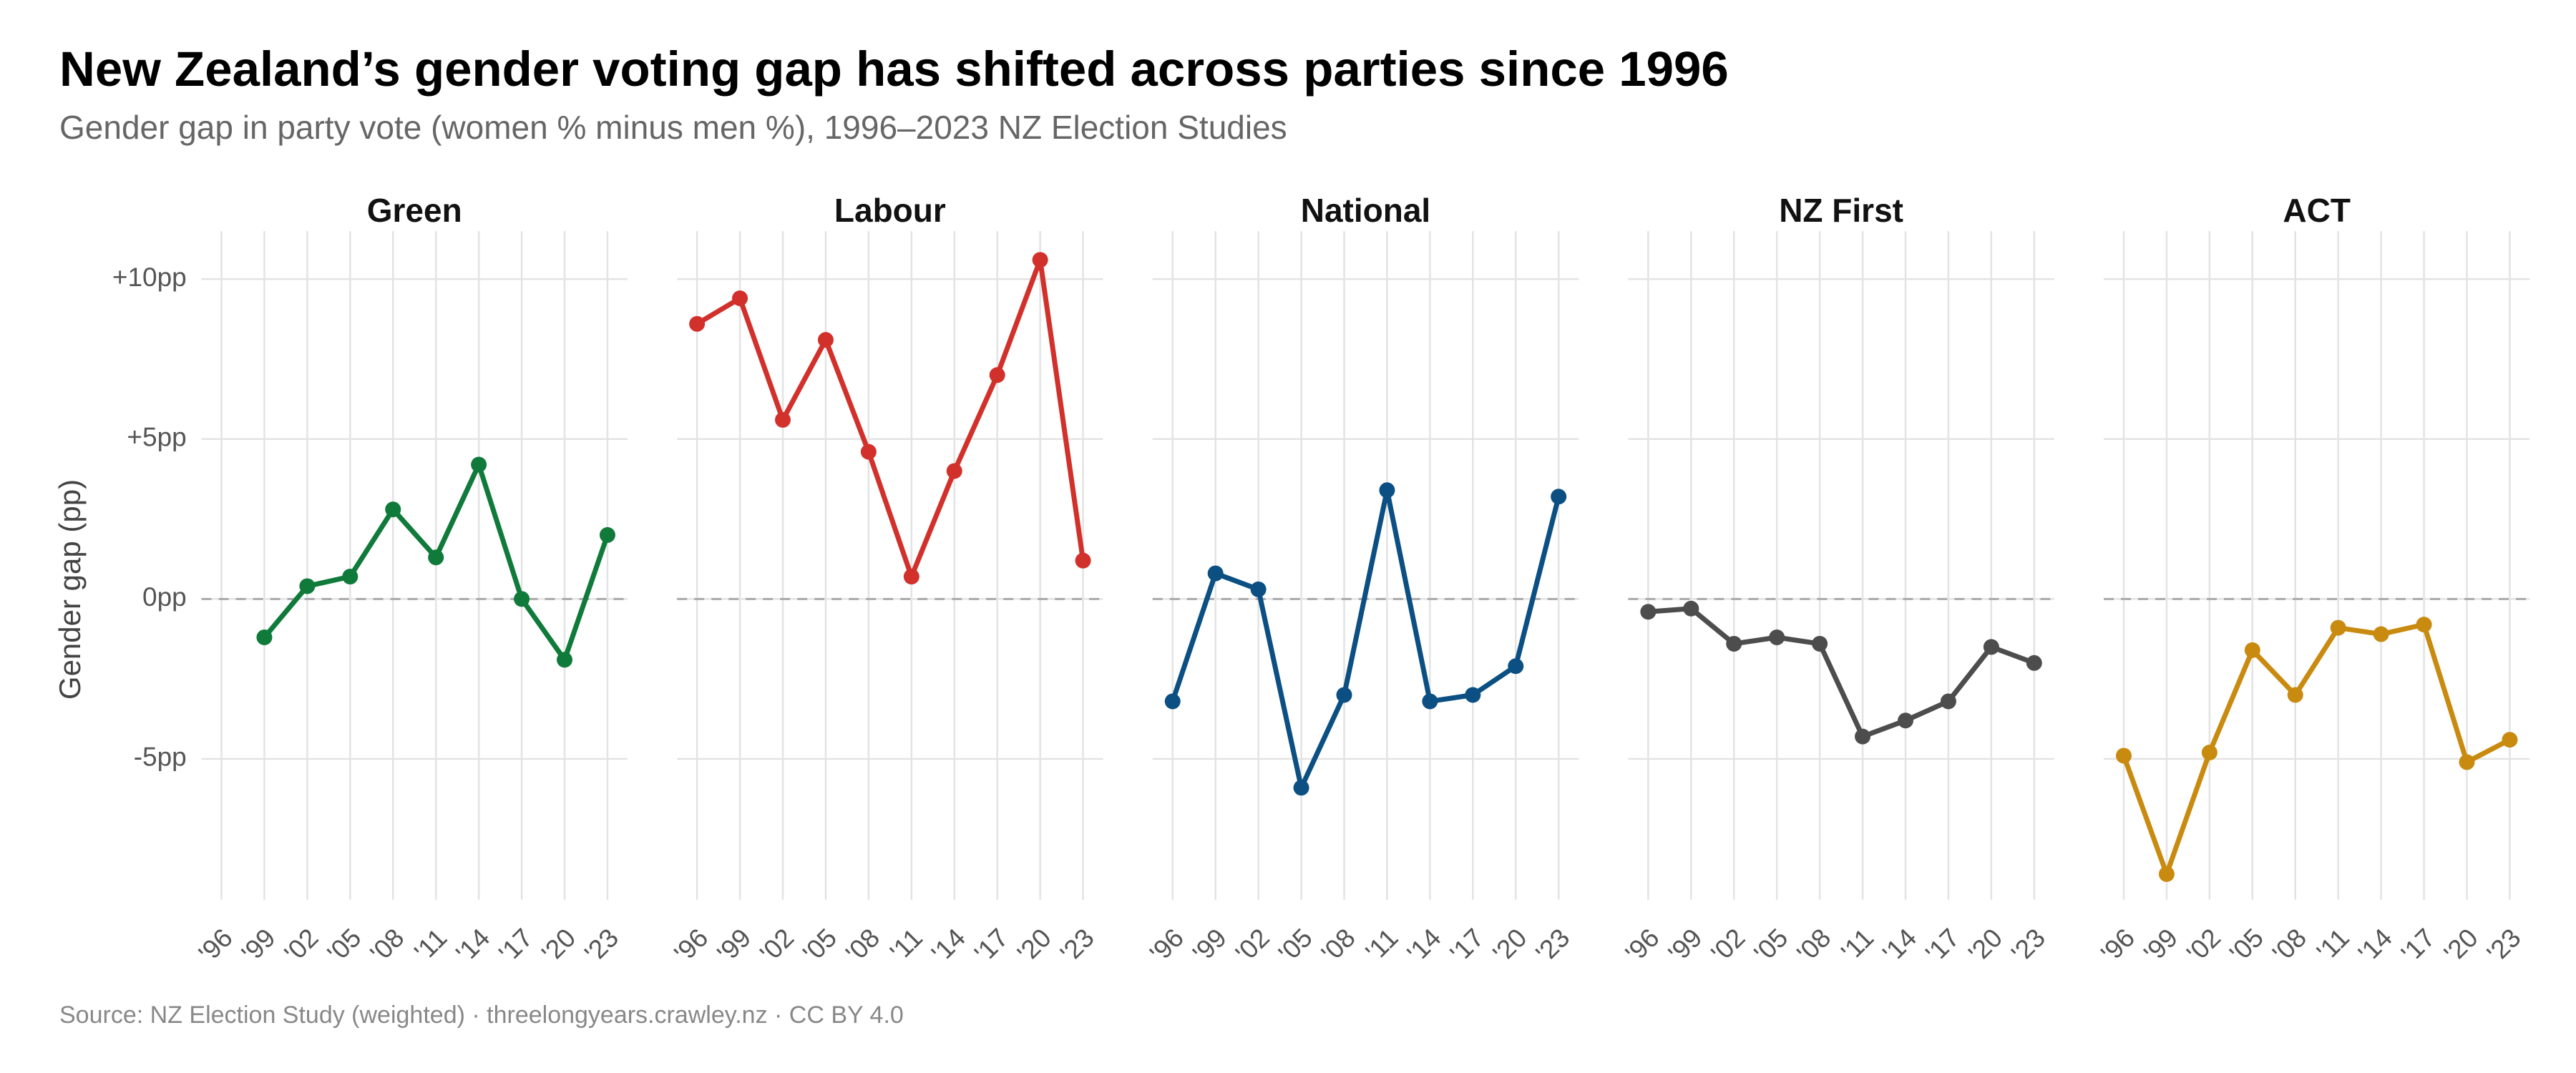  Describe the element at coordinates (160, 757) in the screenshot. I see `y-tick-label: -5pp` at that location.